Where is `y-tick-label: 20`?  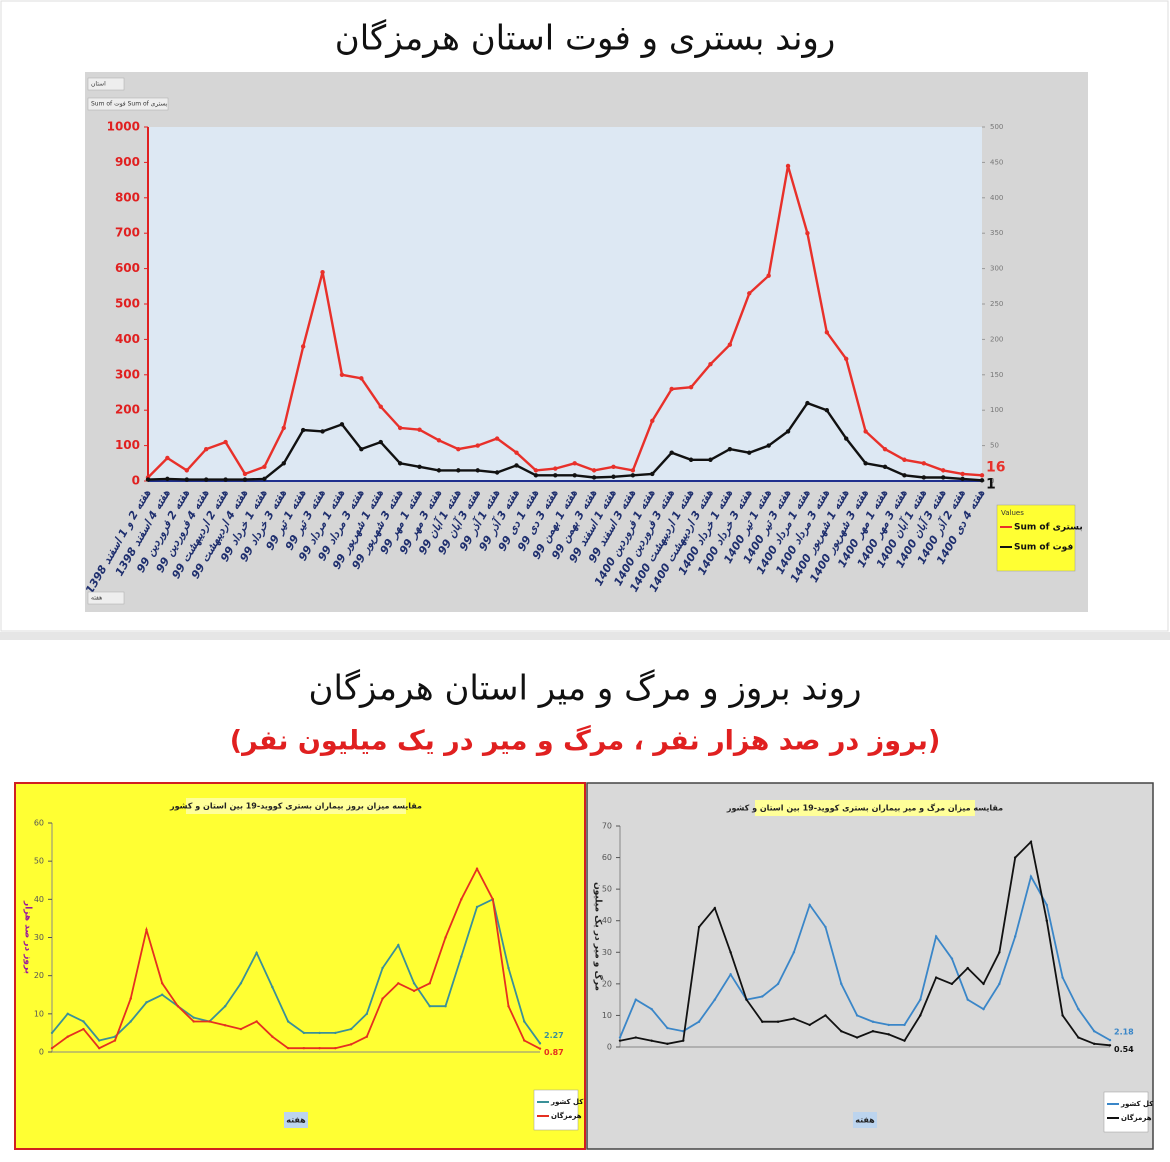 y-tick-label: 20 is located at coordinates (39, 975).